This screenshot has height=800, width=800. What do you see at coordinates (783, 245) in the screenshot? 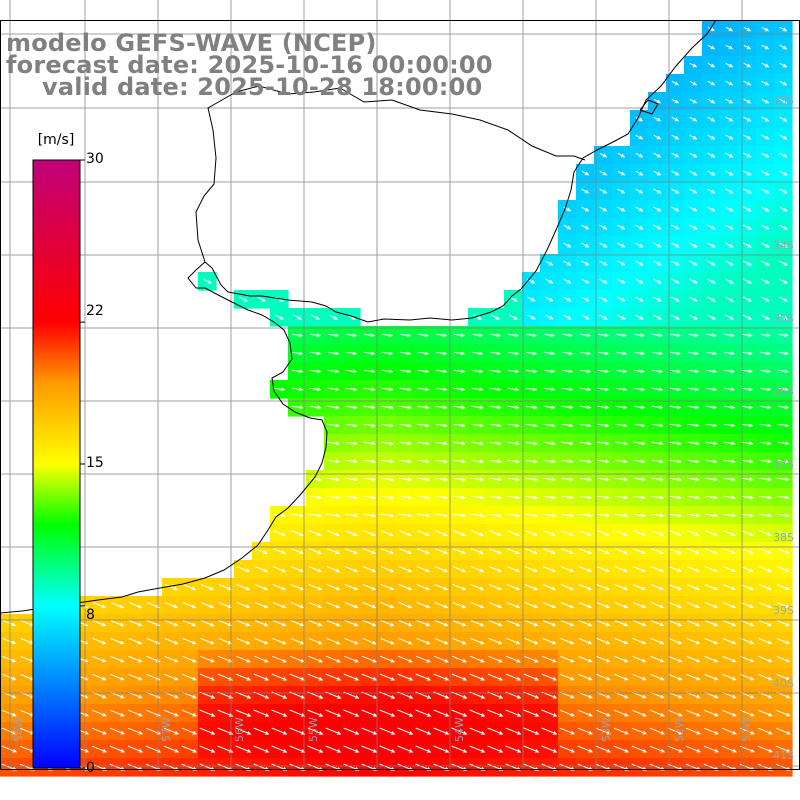
I see `lat-label-34s: 34S` at bounding box center [783, 245].